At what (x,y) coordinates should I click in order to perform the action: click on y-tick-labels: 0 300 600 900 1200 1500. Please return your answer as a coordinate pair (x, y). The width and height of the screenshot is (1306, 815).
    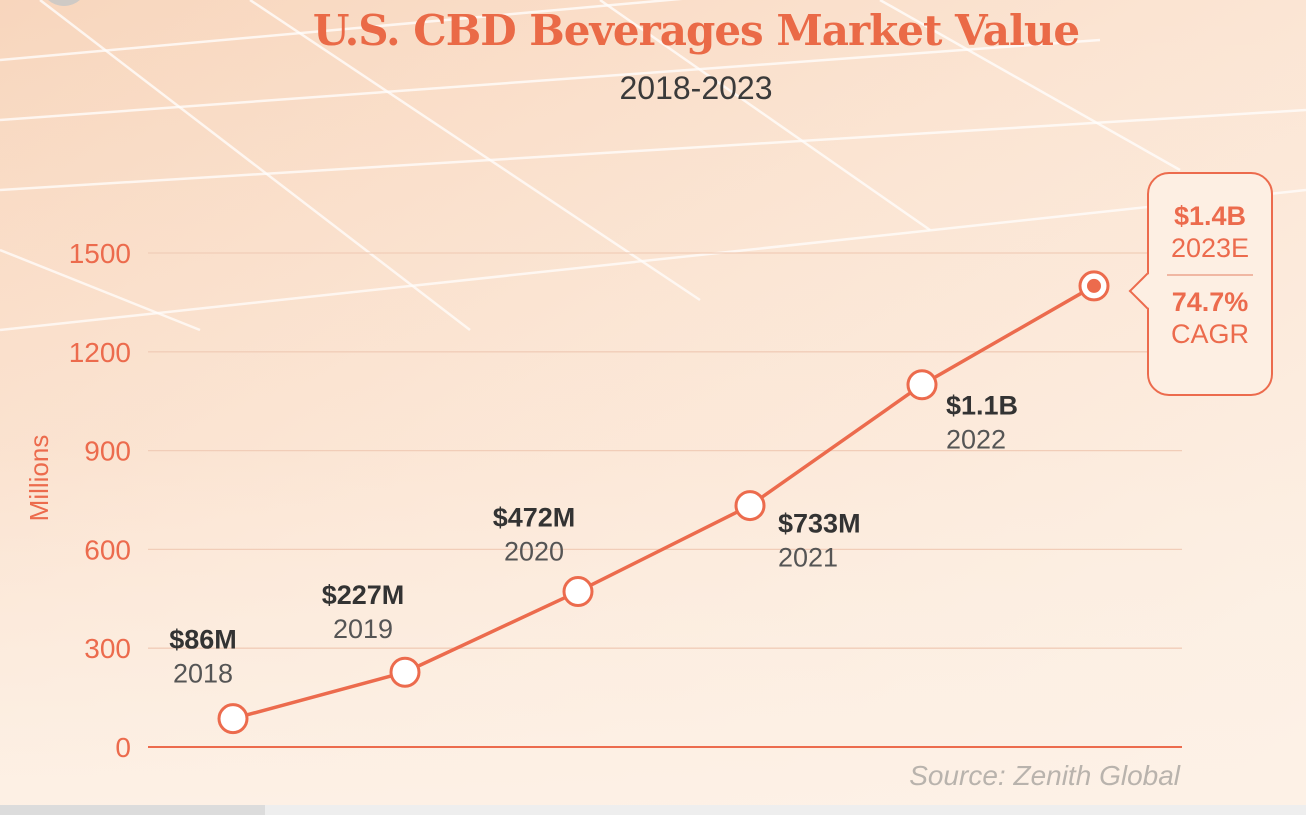
    Looking at the image, I should click on (100, 500).